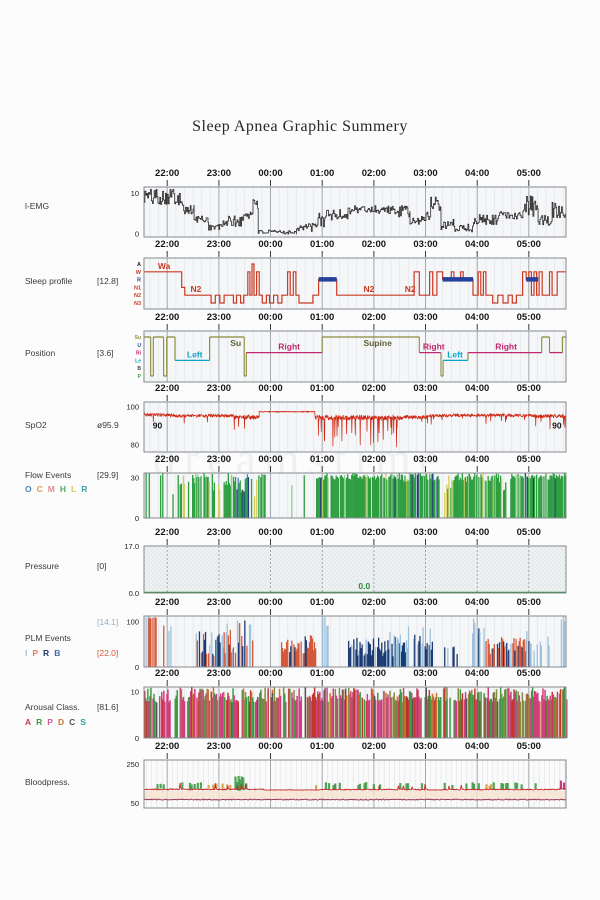  I want to click on plm-value-index: [14.1], so click(107, 622).